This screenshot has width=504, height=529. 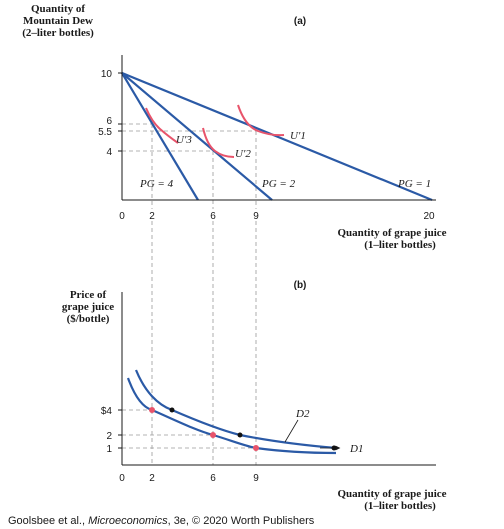 I want to click on a-panel-label: (a), so click(x=300, y=21).